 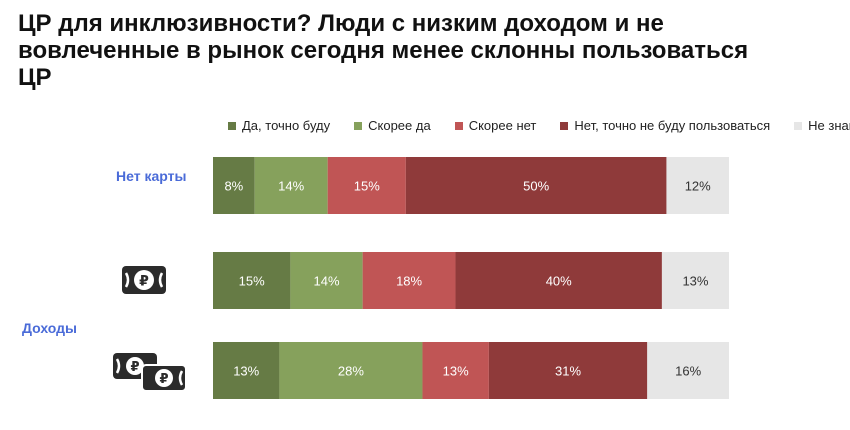 I want to click on data-label: 50%, so click(x=536, y=186).